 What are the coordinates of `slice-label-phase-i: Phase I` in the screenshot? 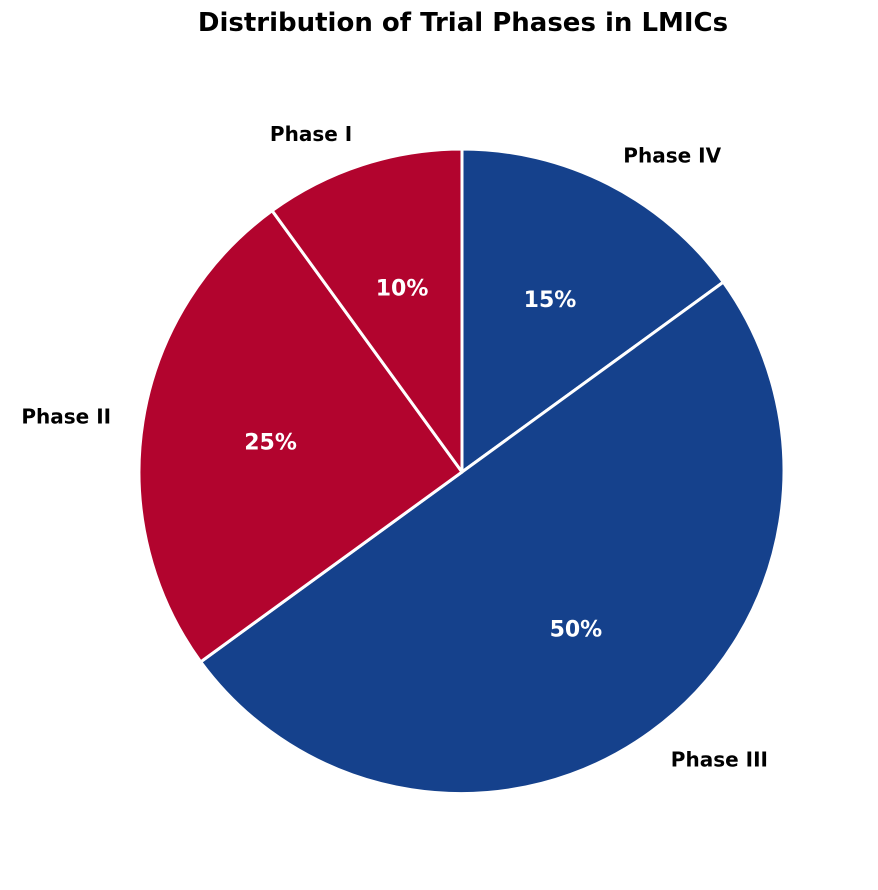 It's located at (311, 134).